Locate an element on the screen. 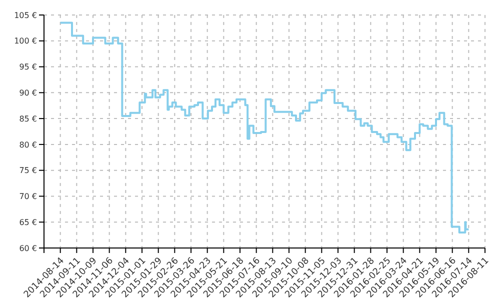 Image resolution: width=500 pixels, height=300 pixels. y-tick-label: 95 € is located at coordinates (28, 67).